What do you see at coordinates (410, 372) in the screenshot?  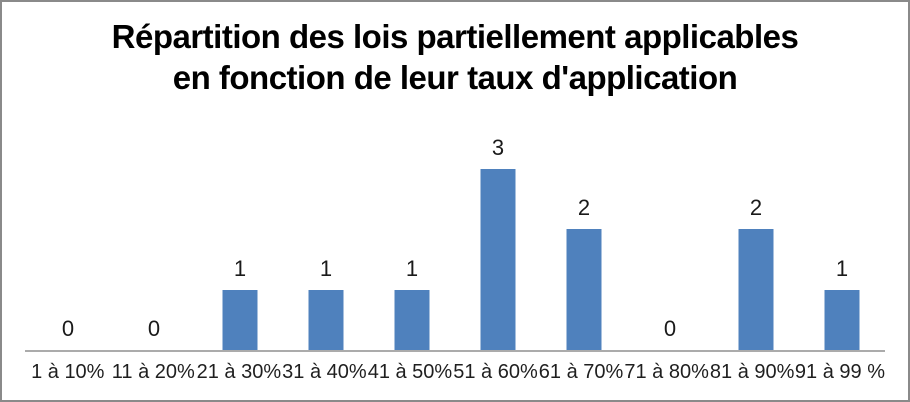 I see `category-label: 41 à 50%` at bounding box center [410, 372].